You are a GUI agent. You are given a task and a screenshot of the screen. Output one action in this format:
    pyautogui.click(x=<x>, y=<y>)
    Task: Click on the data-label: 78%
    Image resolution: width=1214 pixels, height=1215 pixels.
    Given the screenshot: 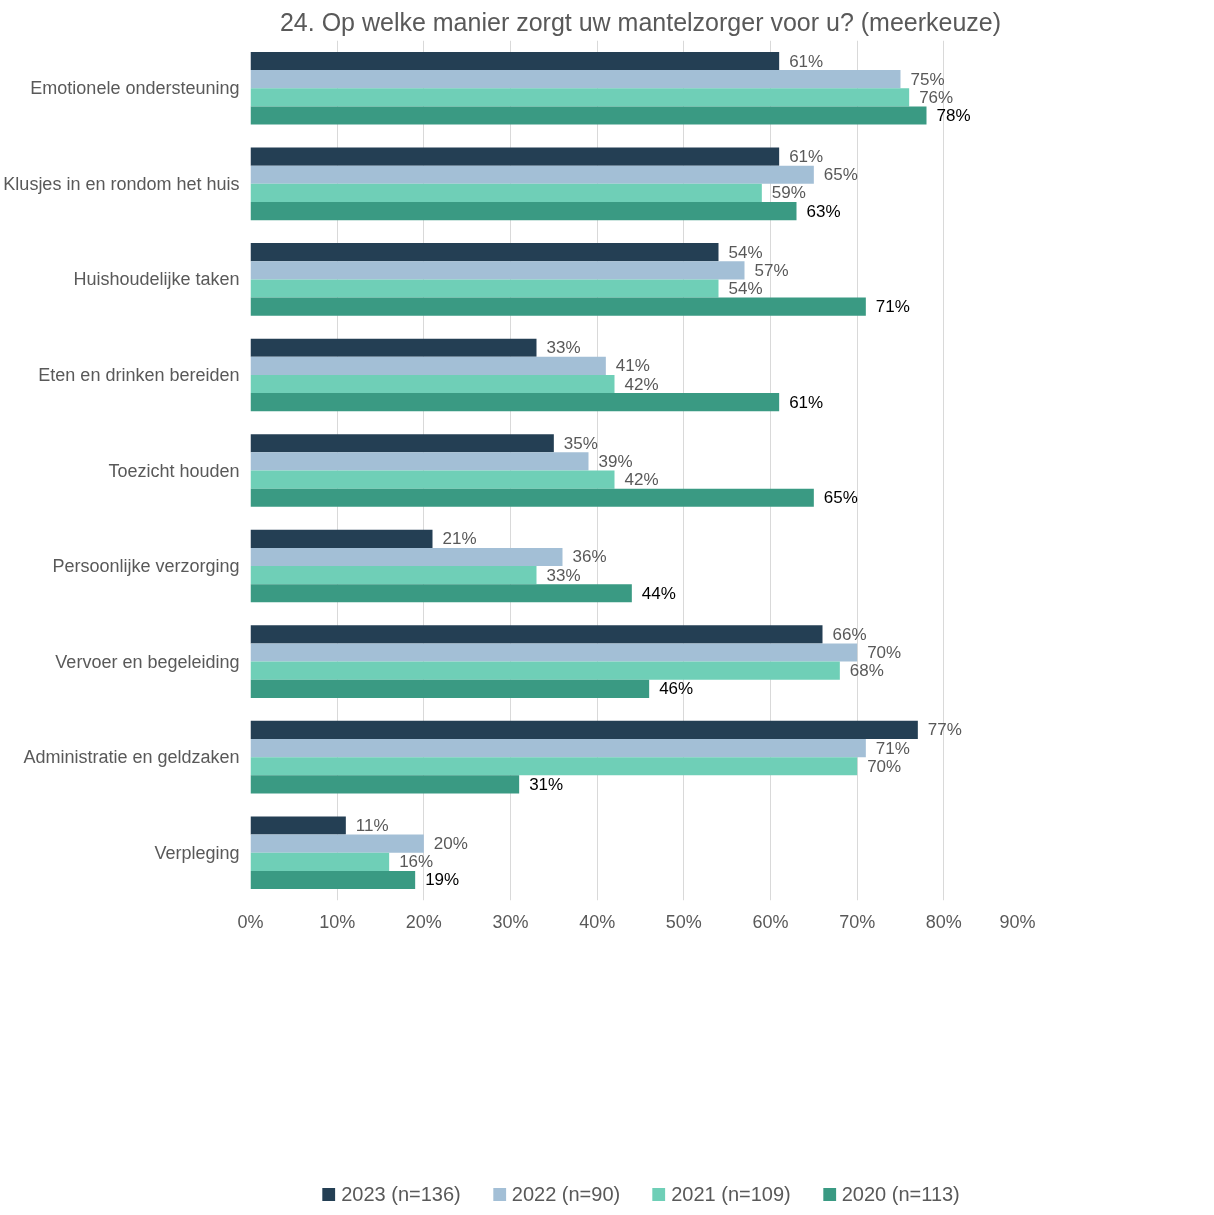 What is the action you would take?
    pyautogui.click(x=953, y=116)
    